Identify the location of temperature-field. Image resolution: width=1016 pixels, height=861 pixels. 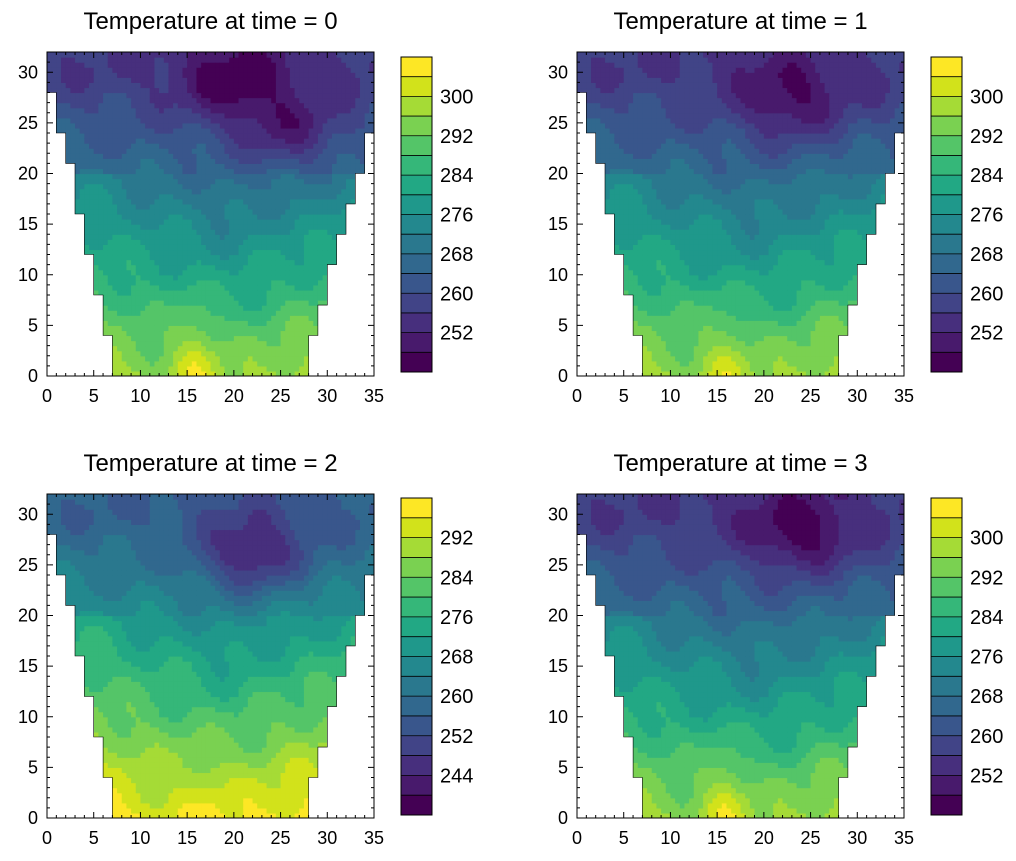
(210, 214).